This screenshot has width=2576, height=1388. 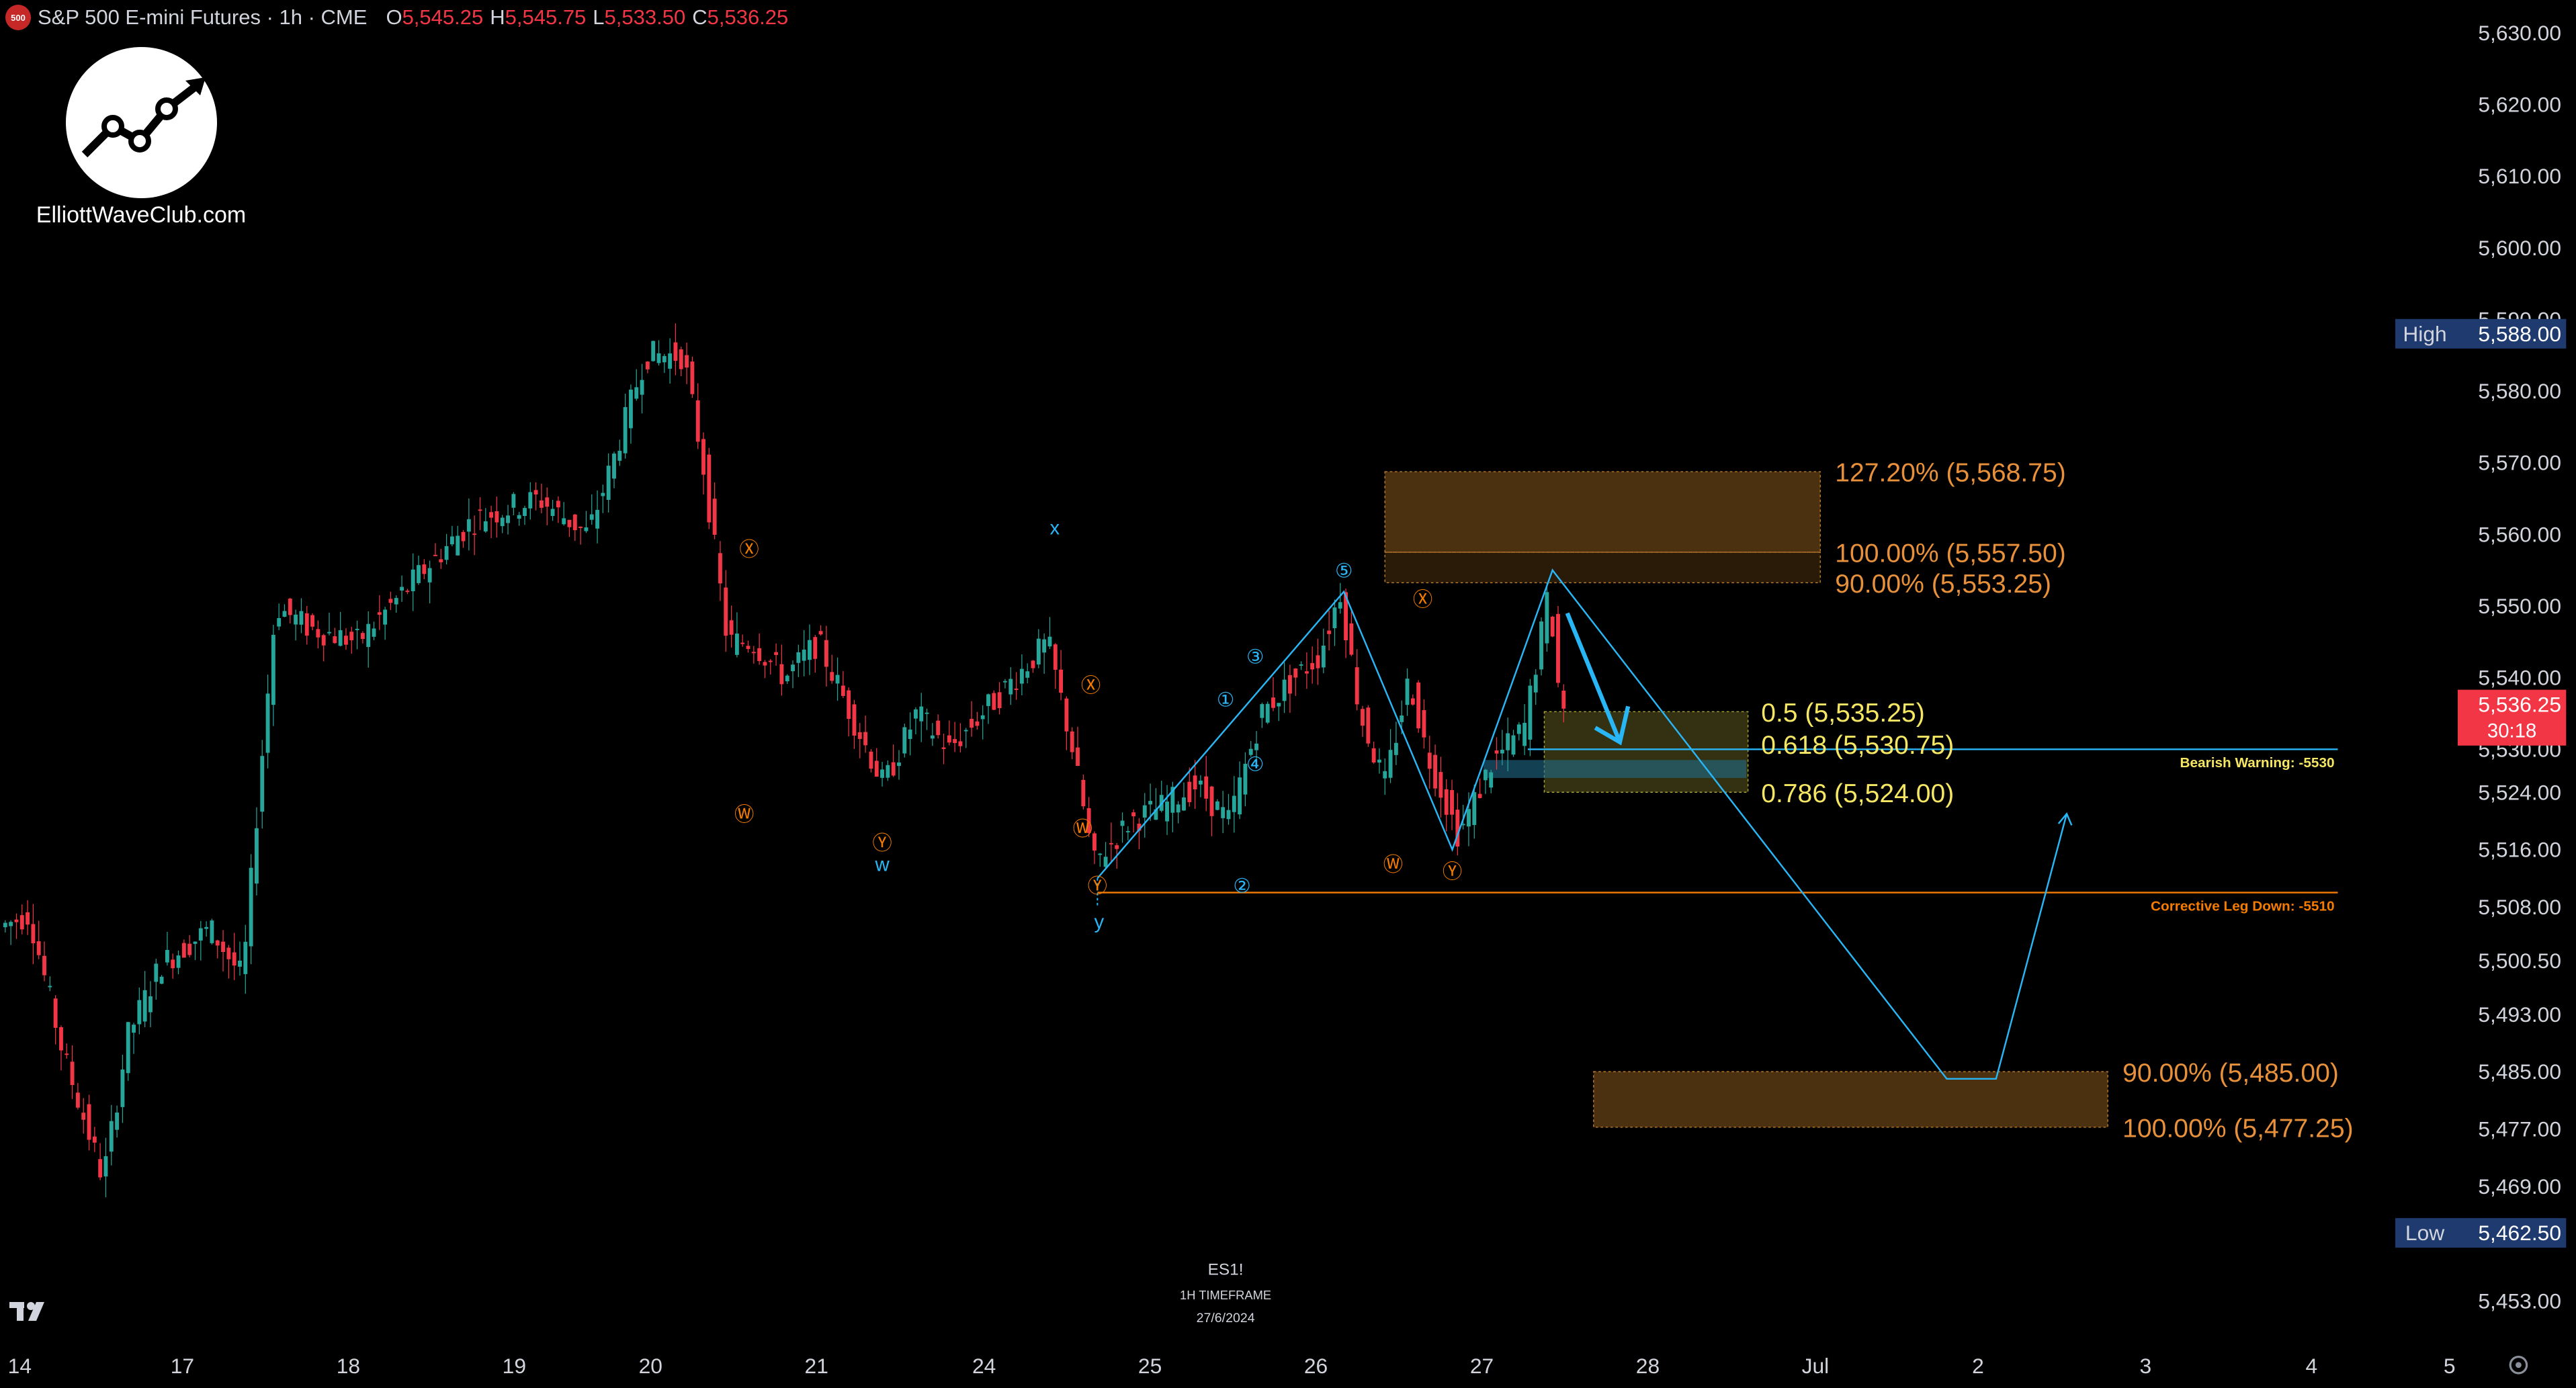 What do you see at coordinates (394, 17) in the screenshot?
I see `ohlc-open-key: O` at bounding box center [394, 17].